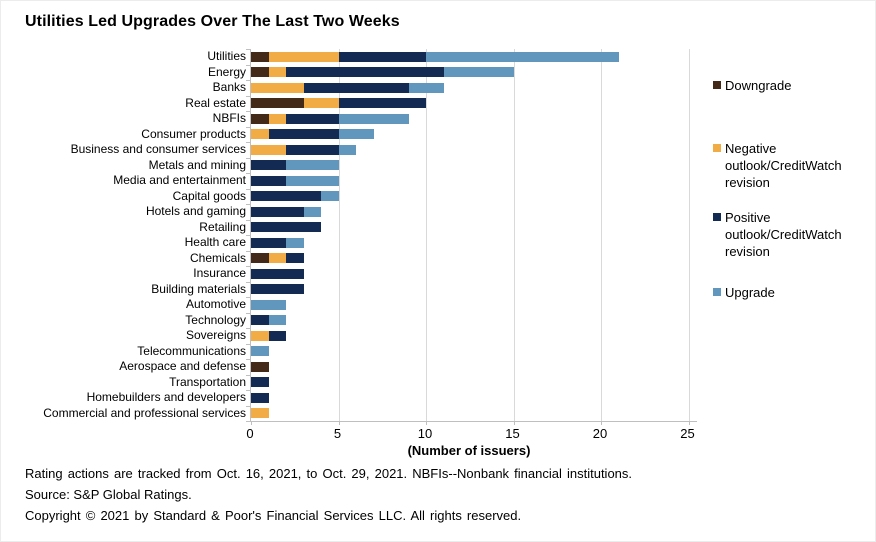  I want to click on x-axis-title: (Number of issuers), so click(469, 450).